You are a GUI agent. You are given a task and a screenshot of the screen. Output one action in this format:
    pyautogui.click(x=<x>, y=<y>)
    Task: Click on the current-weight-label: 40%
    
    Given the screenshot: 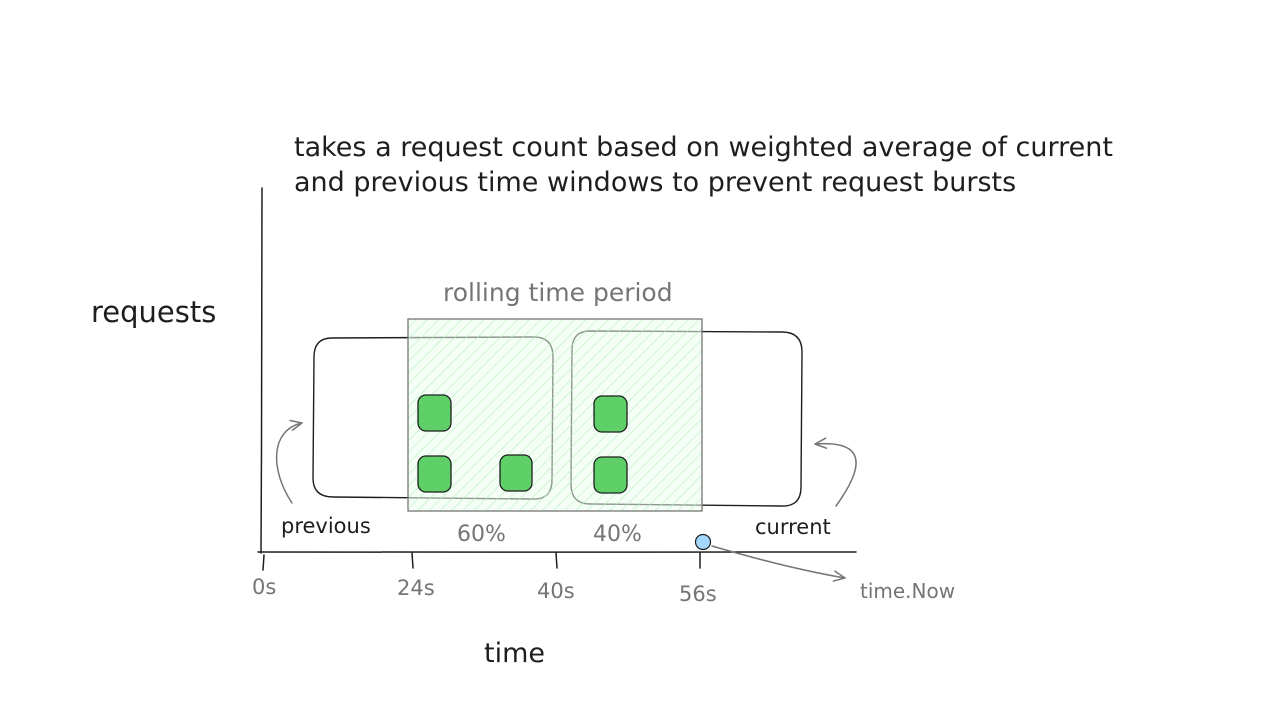 What is the action you would take?
    pyautogui.click(x=617, y=534)
    